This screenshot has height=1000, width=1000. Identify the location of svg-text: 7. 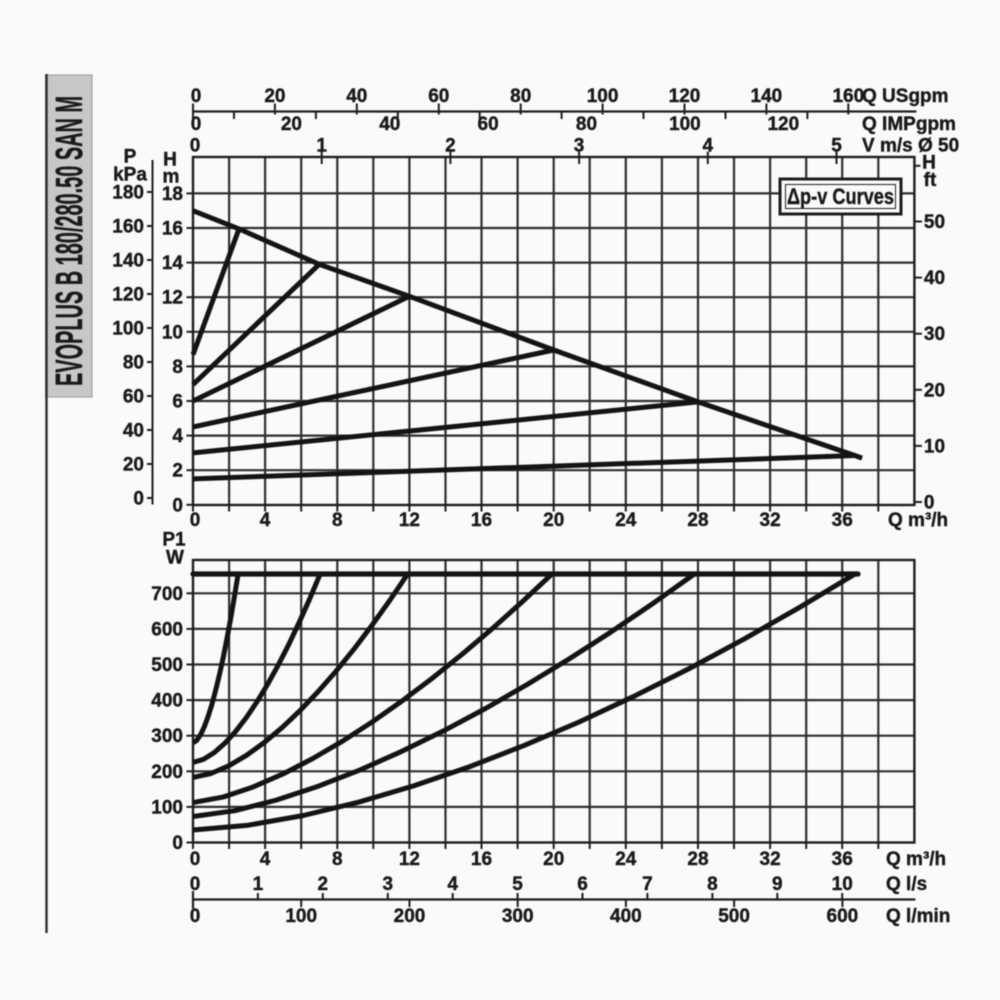
(647, 884).